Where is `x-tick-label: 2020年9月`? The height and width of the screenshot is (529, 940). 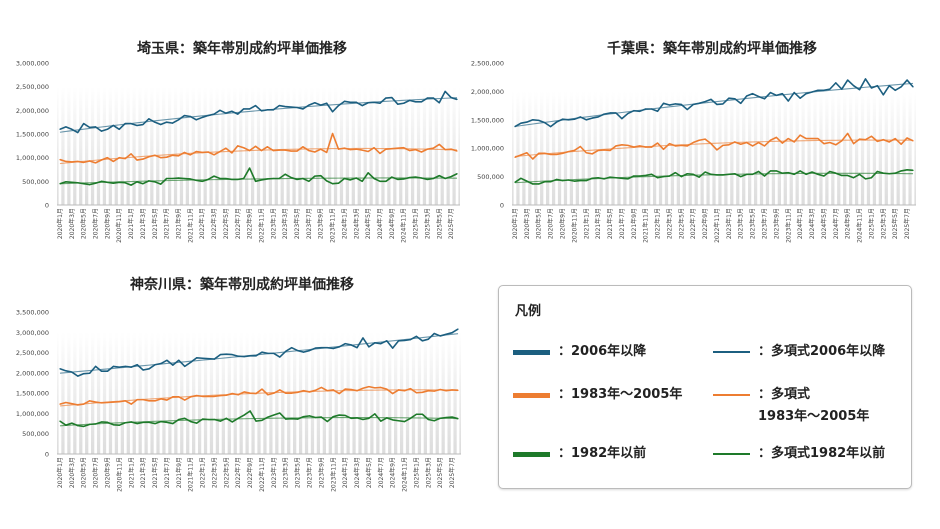 x-tick-label: 2020年9月 is located at coordinates (107, 223).